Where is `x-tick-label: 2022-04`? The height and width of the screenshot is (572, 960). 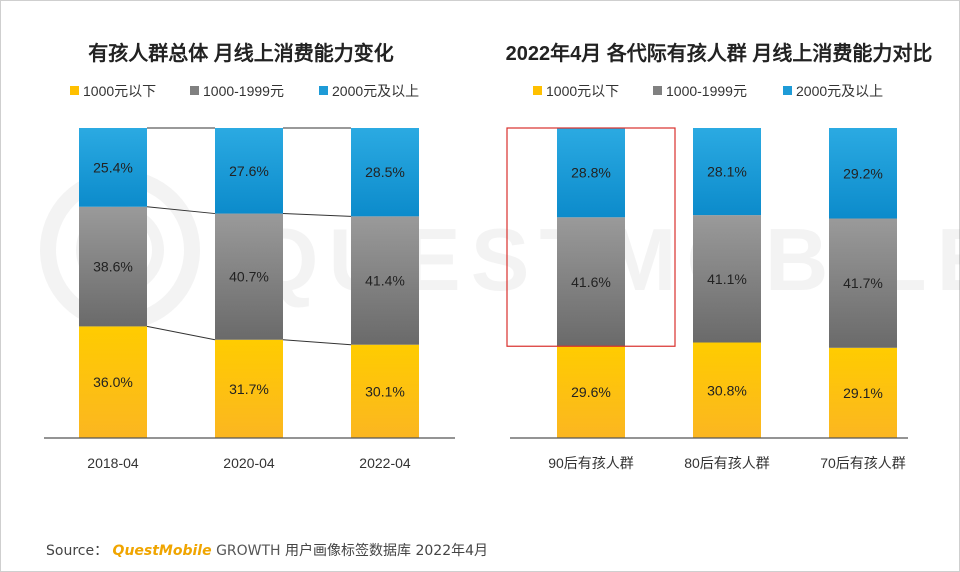
x-tick-label: 2022-04 is located at coordinates (385, 463).